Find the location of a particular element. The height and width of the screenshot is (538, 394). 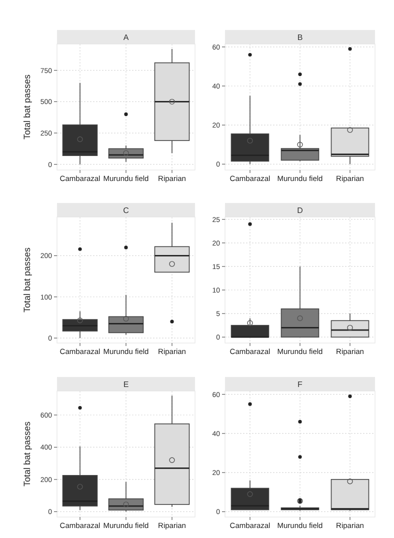

chart-title: D is located at coordinates (300, 210).